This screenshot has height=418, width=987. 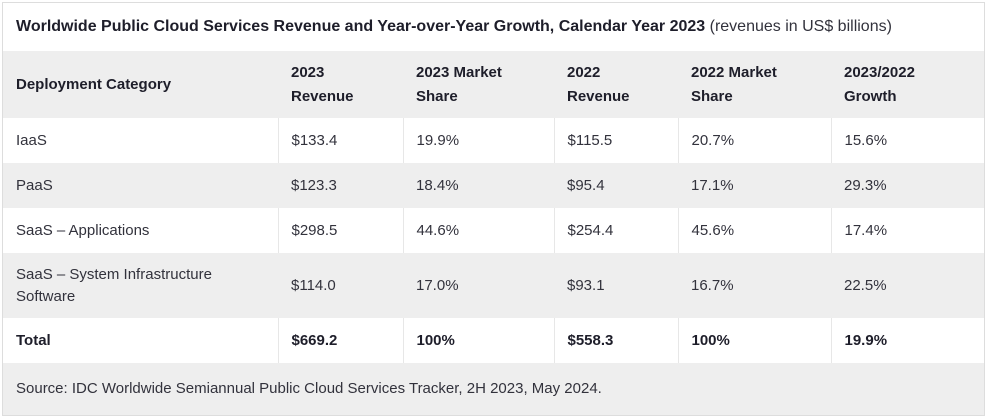 I want to click on cell-category: Total, so click(x=141, y=340).